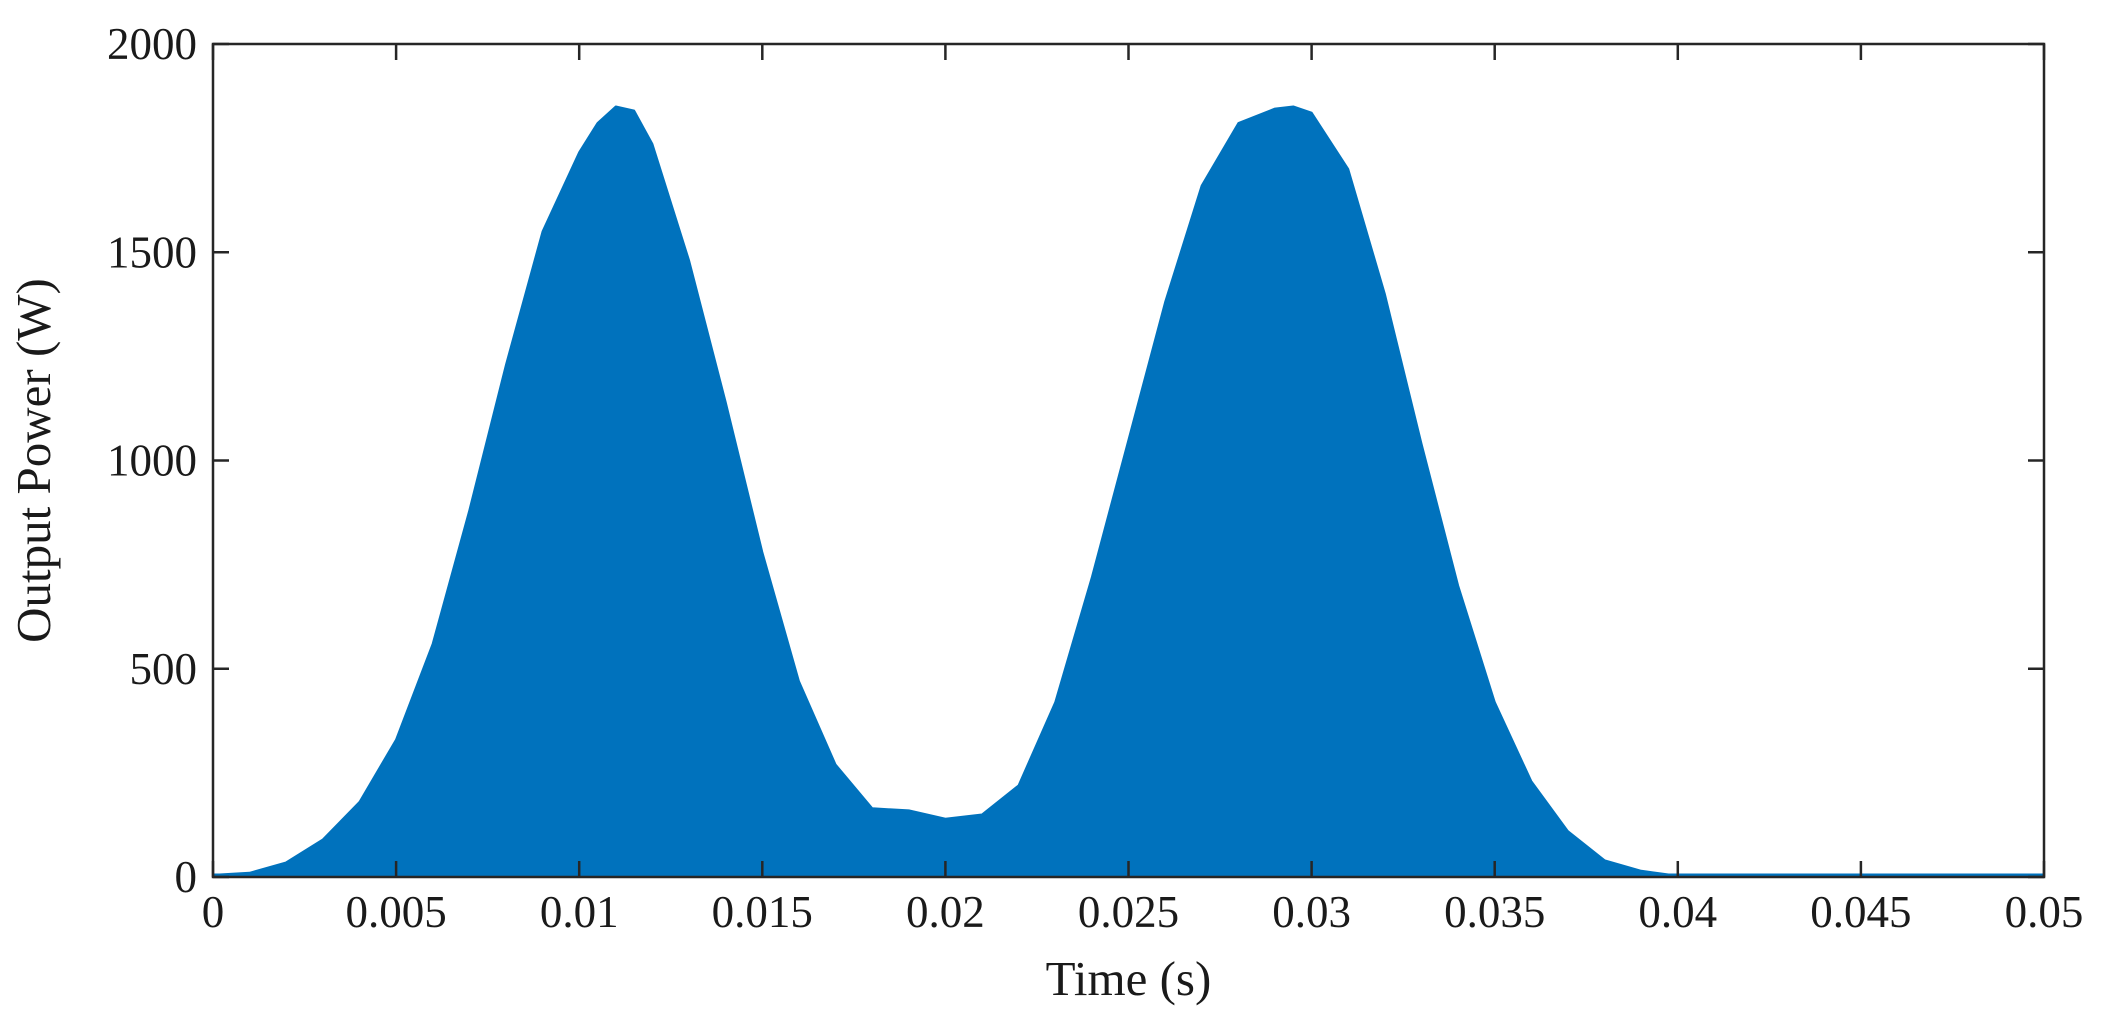 This screenshot has height=1030, width=2106. I want to click on x-tick-label: 0.025, so click(1128, 912).